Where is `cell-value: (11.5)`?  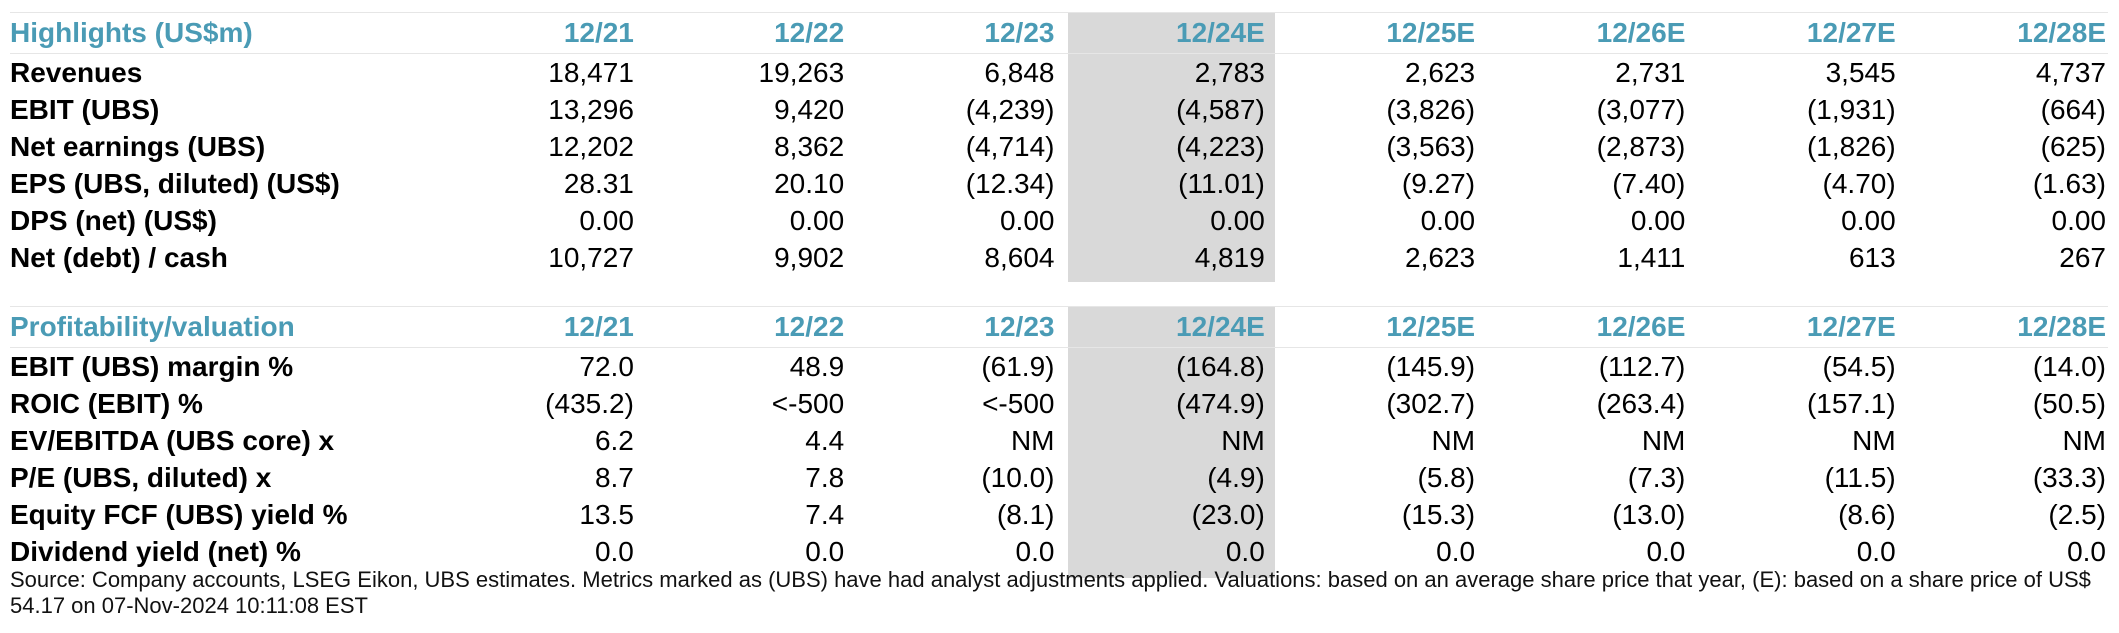 cell-value: (11.5) is located at coordinates (1860, 477).